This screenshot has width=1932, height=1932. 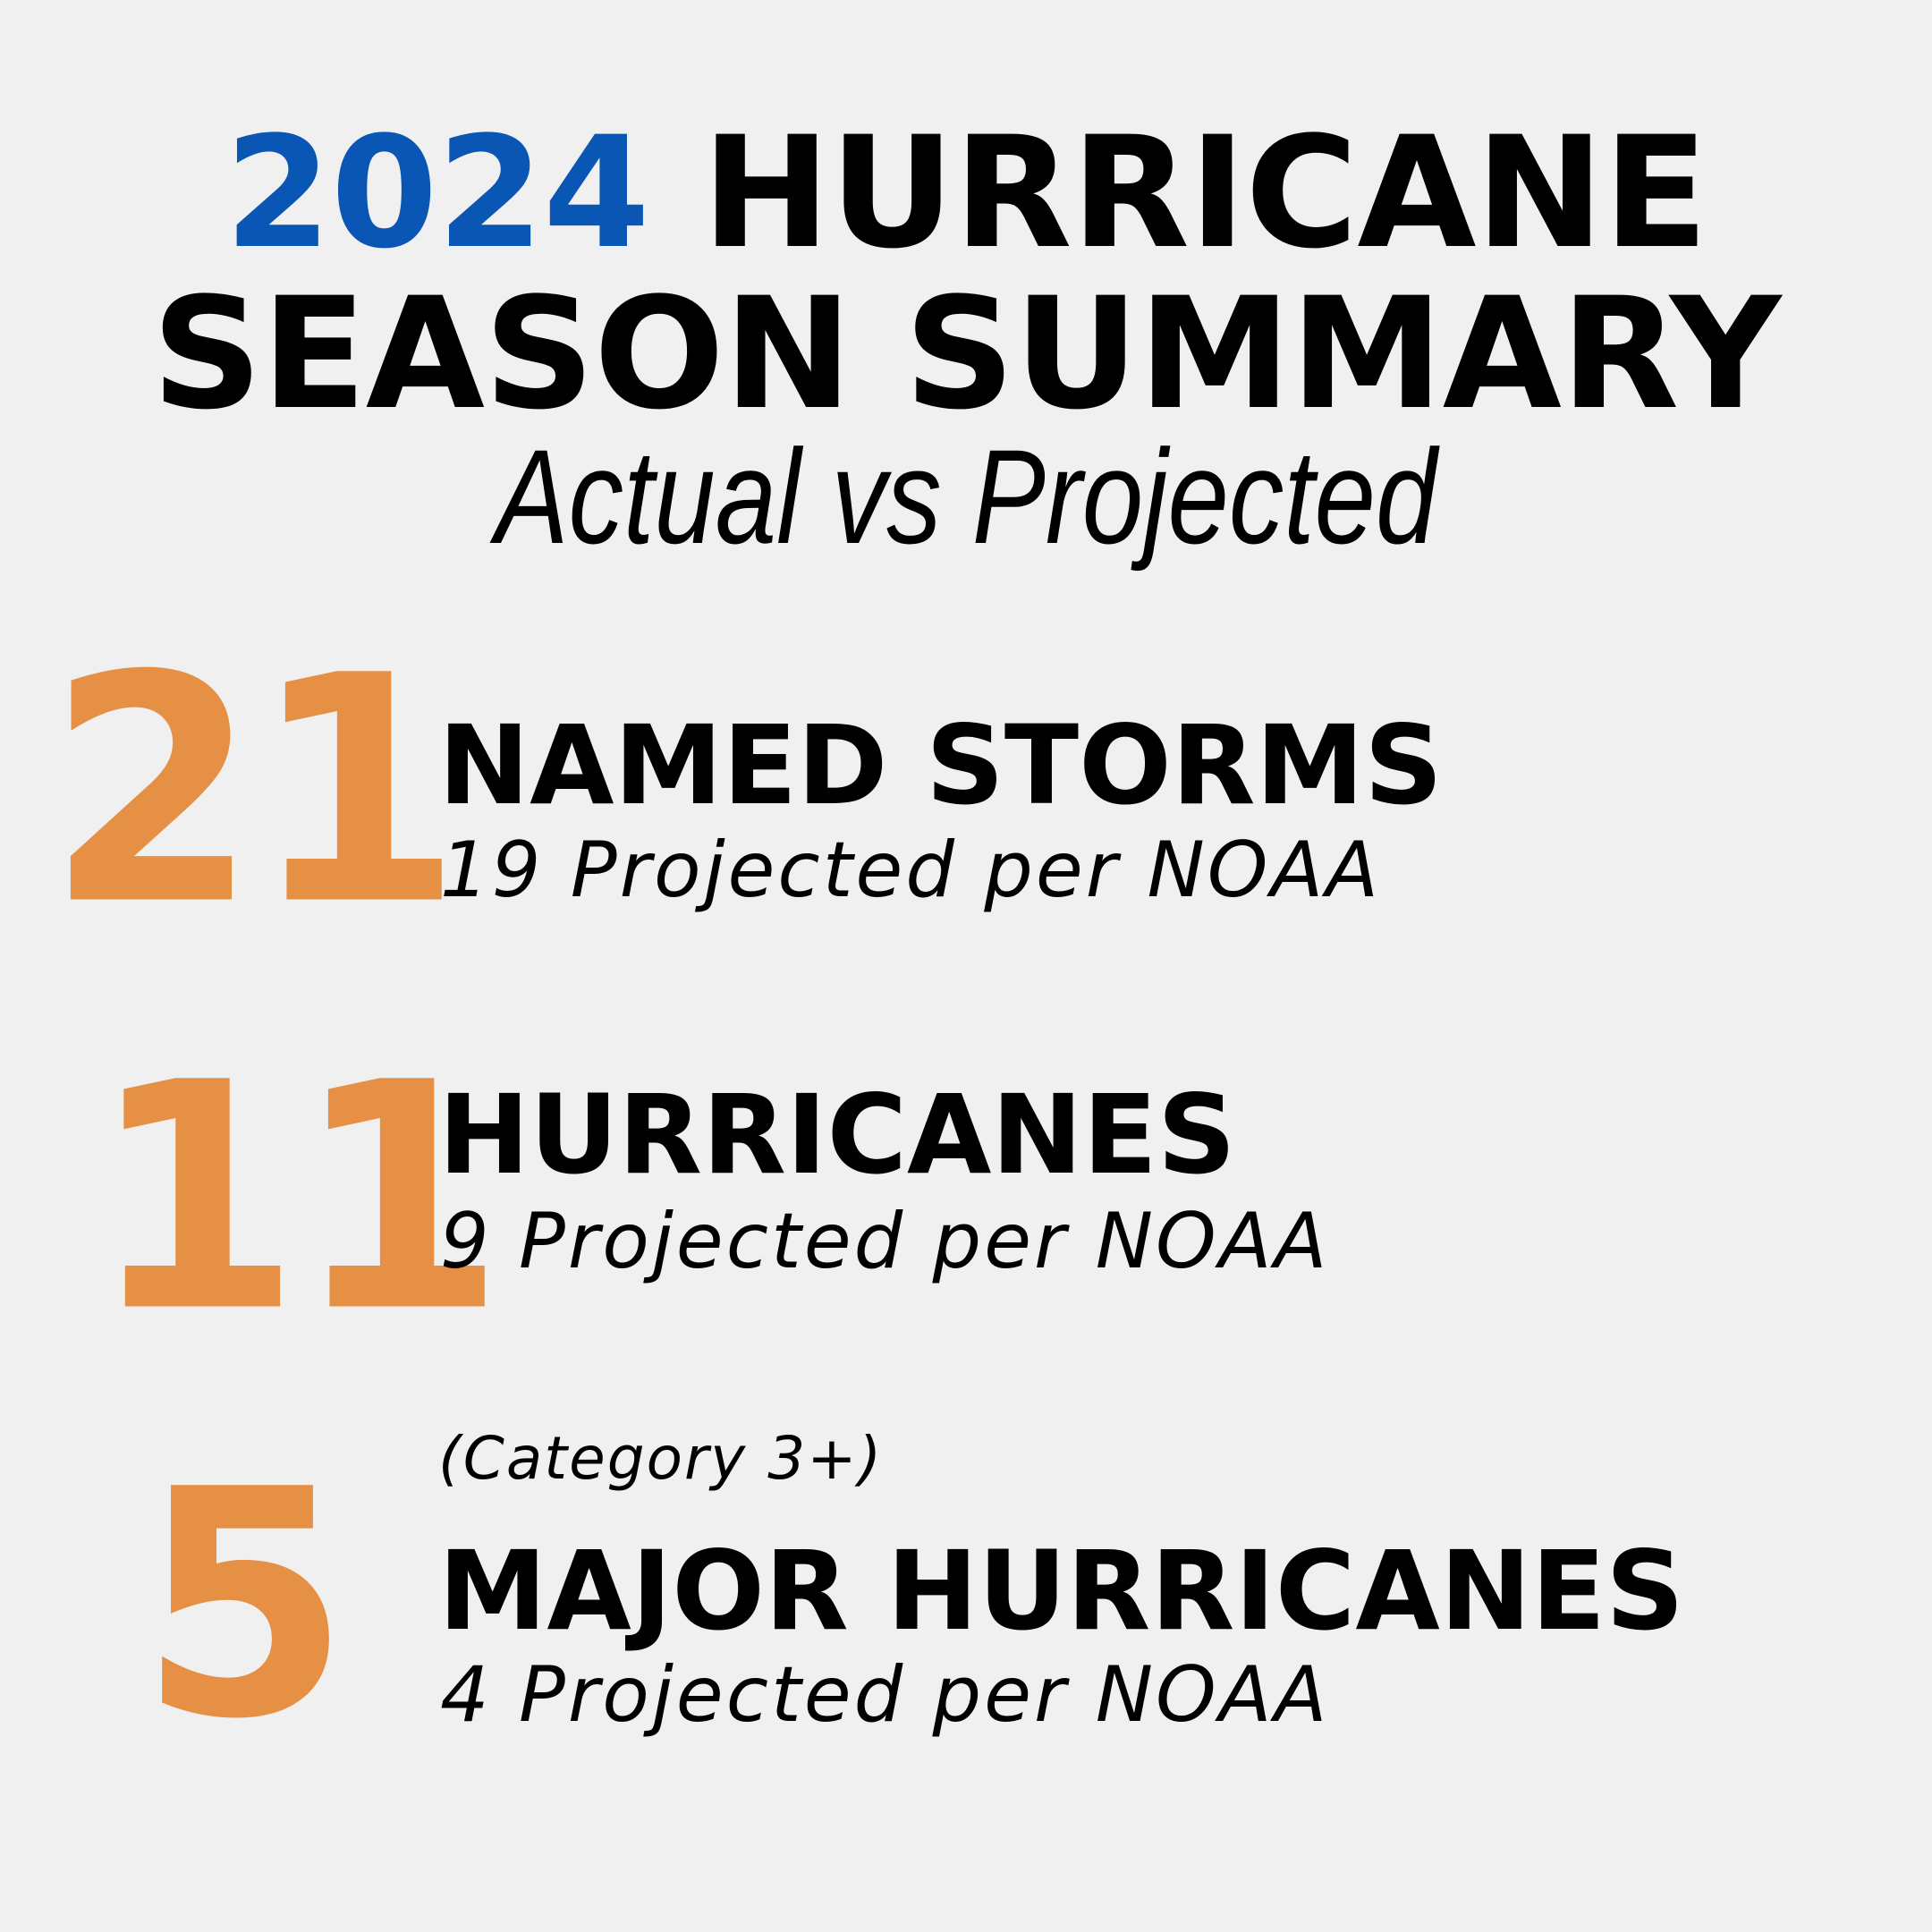 What do you see at coordinates (297, 1198) in the screenshot?
I see `hurricanes-count: 11` at bounding box center [297, 1198].